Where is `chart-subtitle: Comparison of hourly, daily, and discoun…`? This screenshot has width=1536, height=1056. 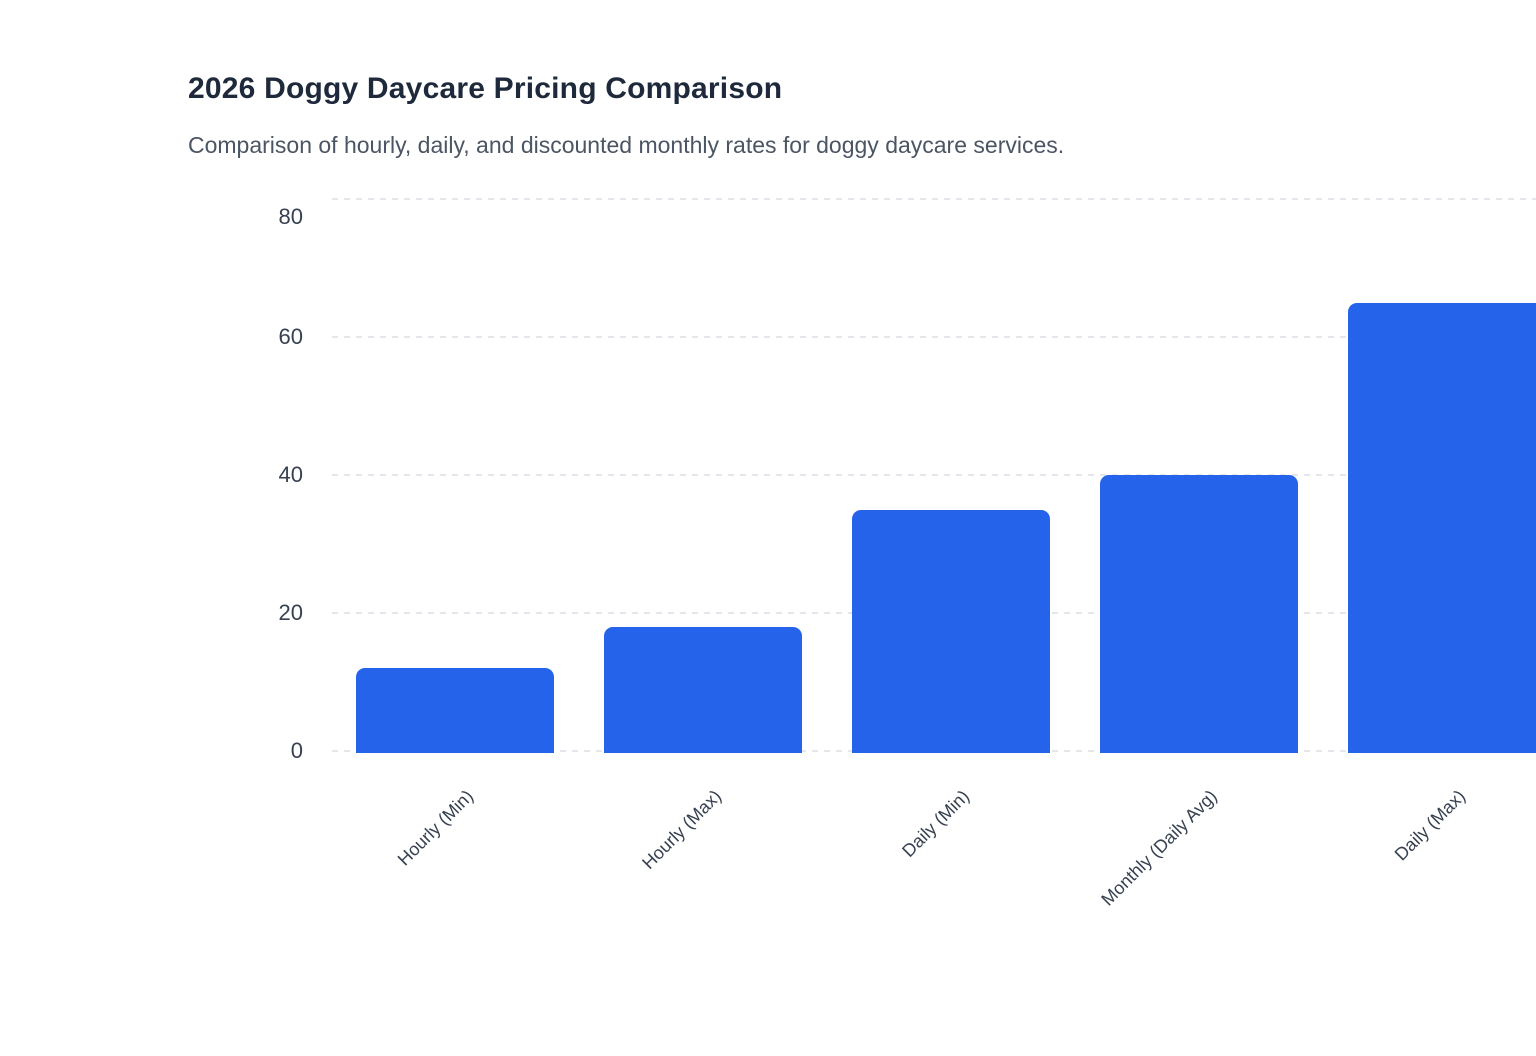
chart-subtitle: Comparison of hourly, daily, and discoun… is located at coordinates (626, 145).